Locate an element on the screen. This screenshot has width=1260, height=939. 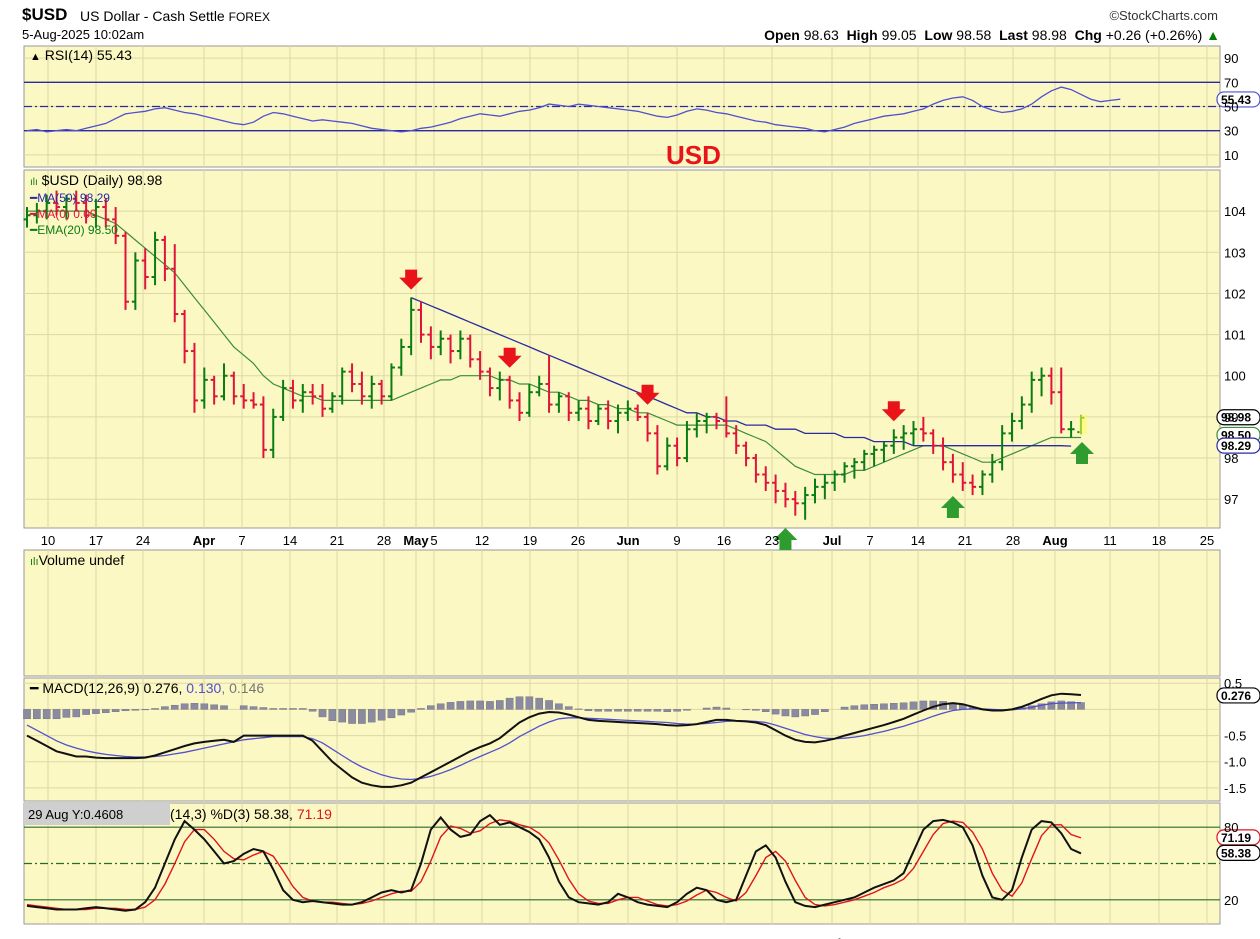
stoch-k-last-tag-bg is located at coordinates (1238, 852).